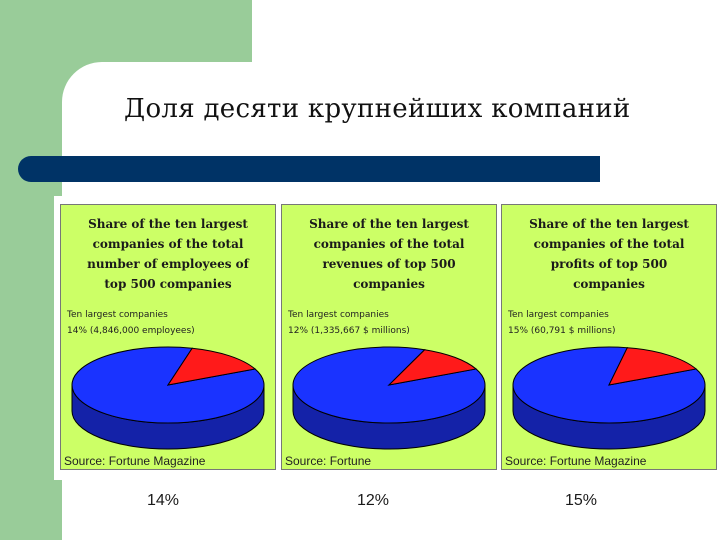 Image resolution: width=720 pixels, height=540 pixels. I want to click on percent-caption: 12%, so click(373, 500).